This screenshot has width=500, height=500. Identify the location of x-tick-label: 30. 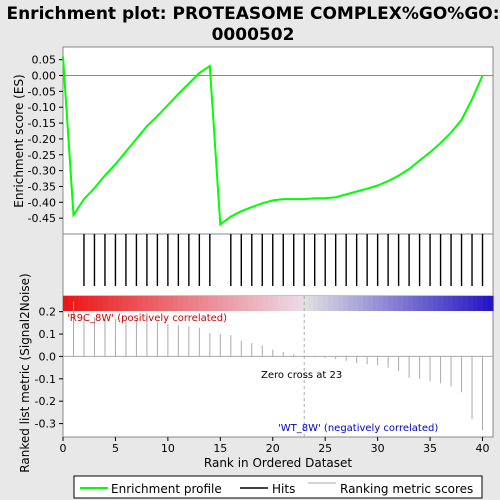
(378, 448).